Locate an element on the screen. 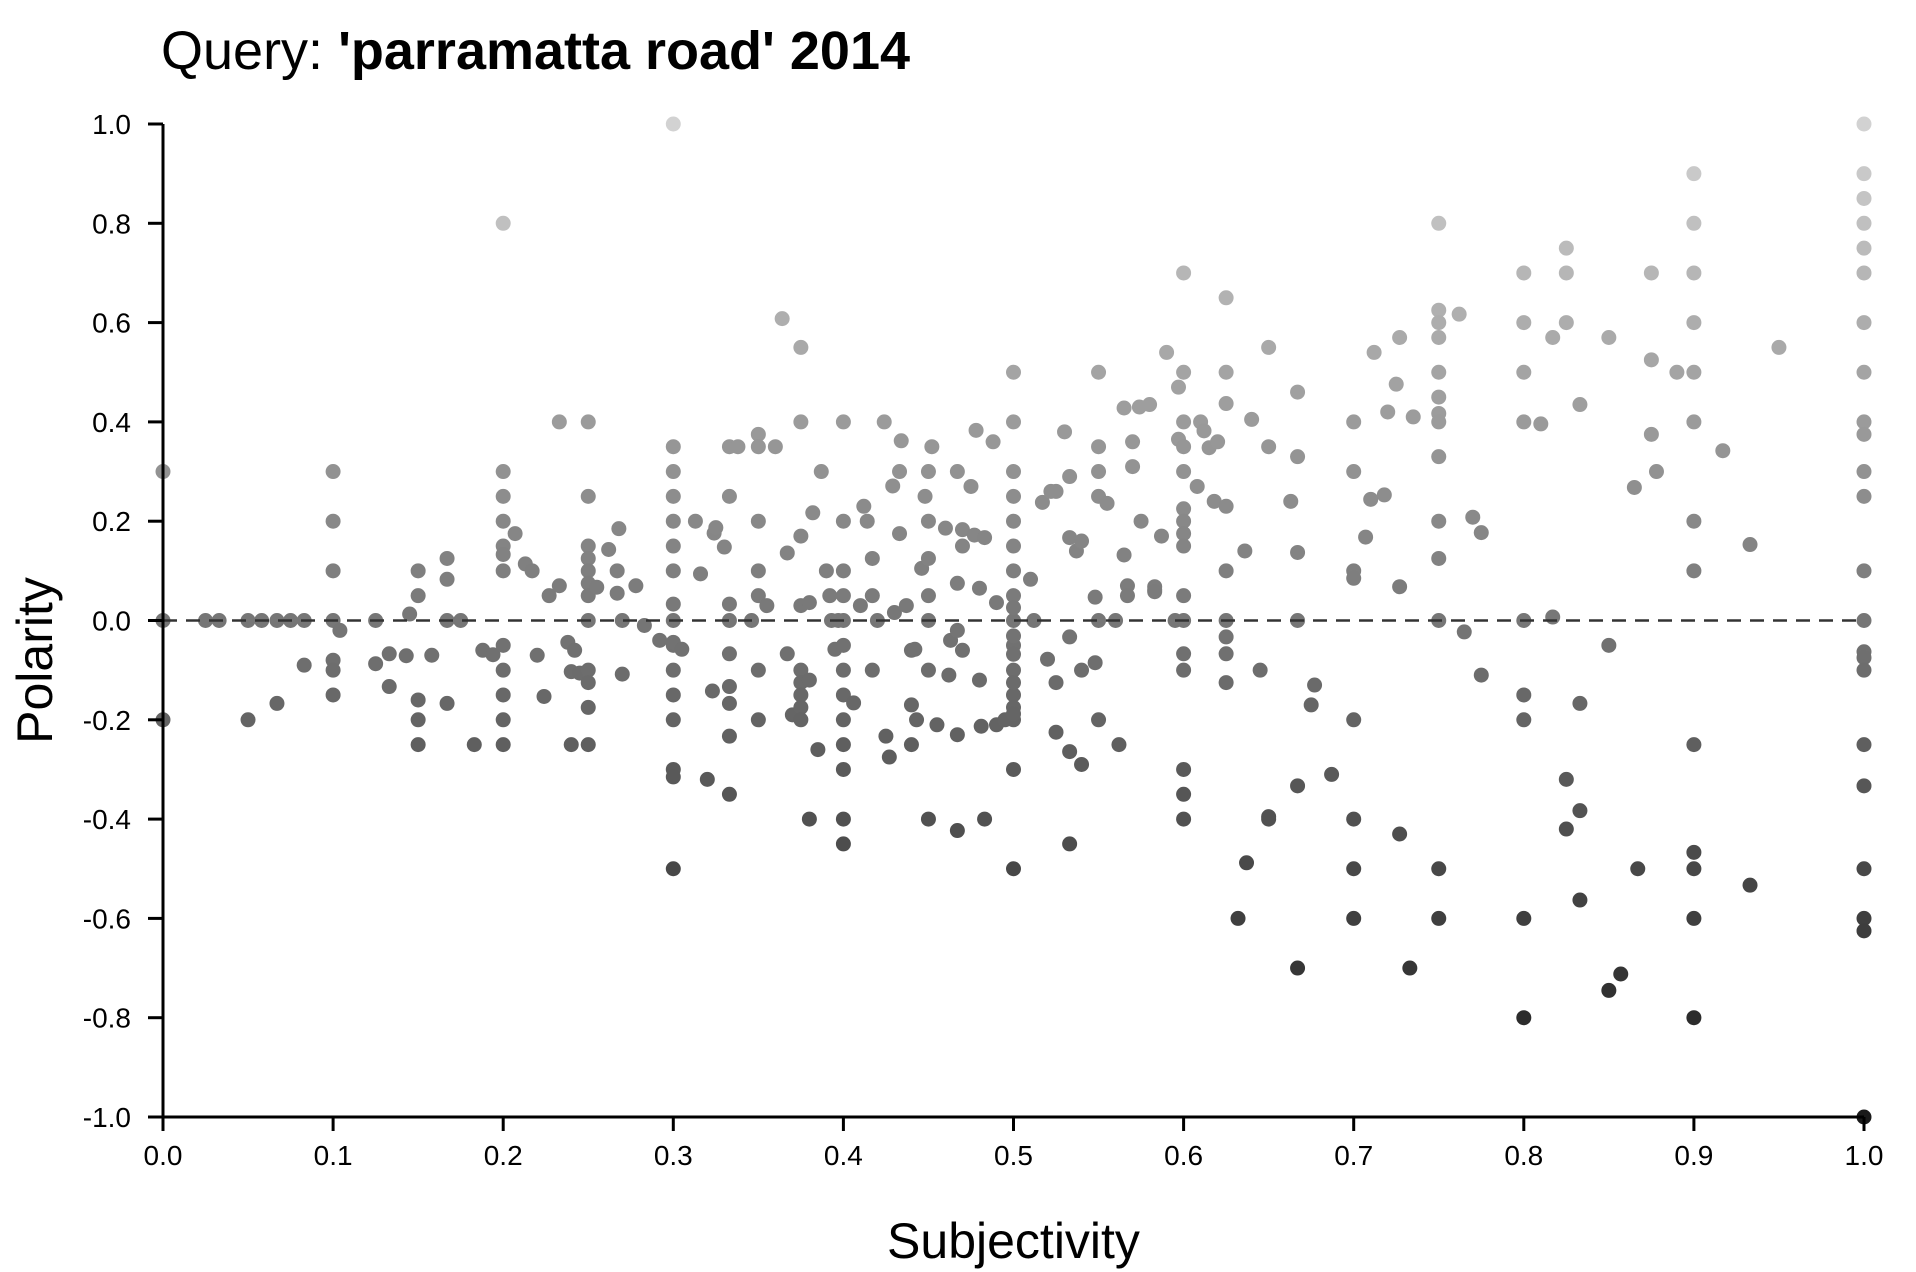  x-tick-label: 0.1 is located at coordinates (333, 1155).